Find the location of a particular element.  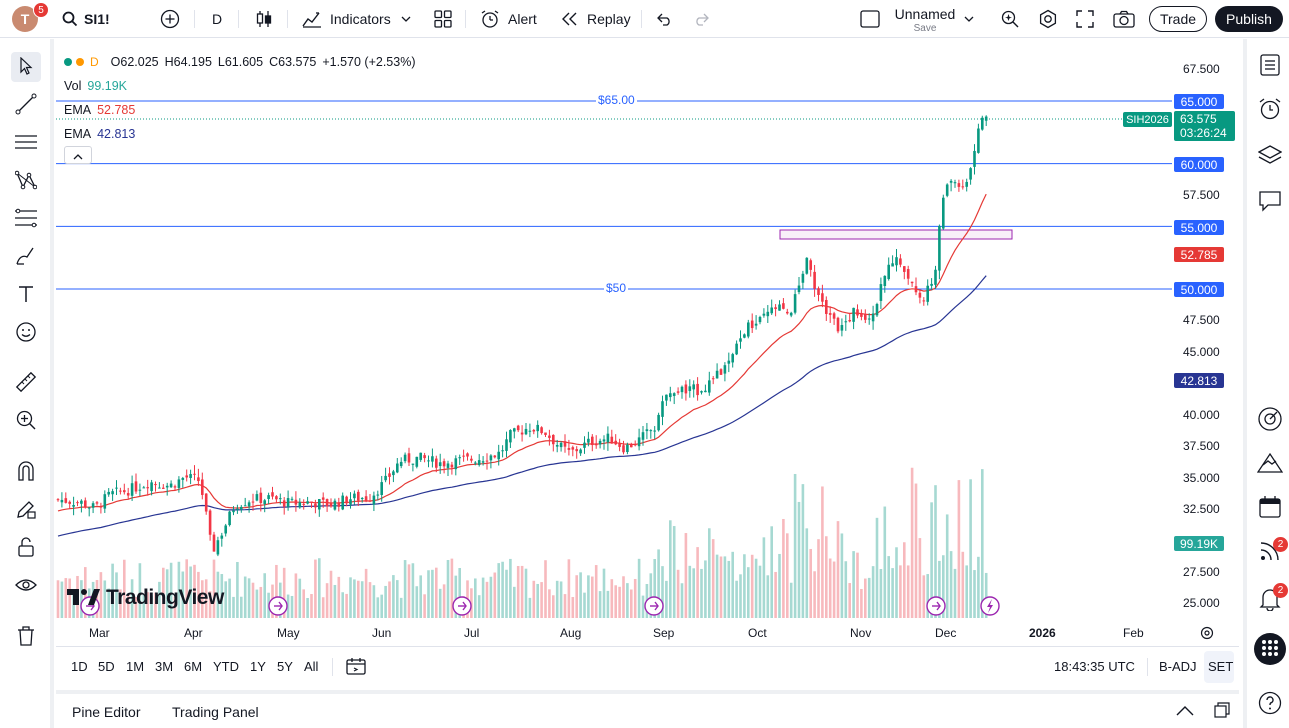

back-adjust-toggle: B-ADJ is located at coordinates (1178, 666).